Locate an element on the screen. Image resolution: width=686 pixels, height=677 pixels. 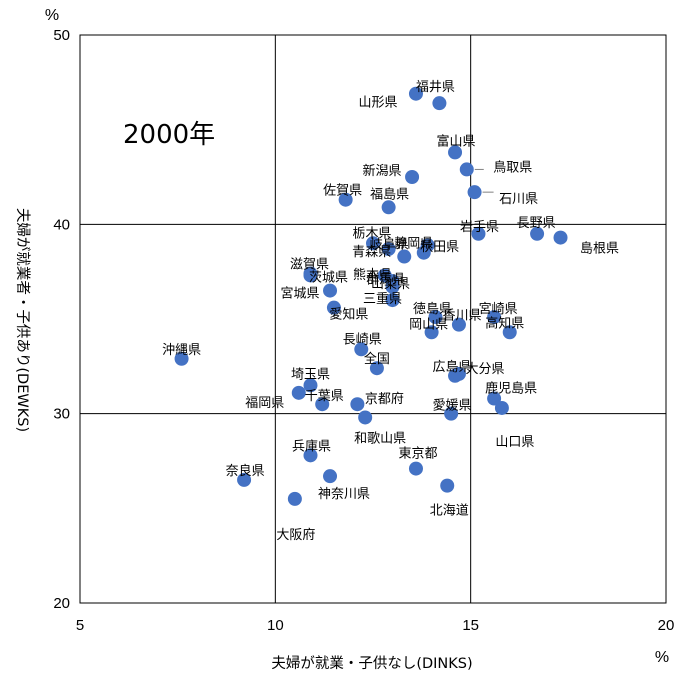
data-label: 愛媛県 is located at coordinates (452, 406).